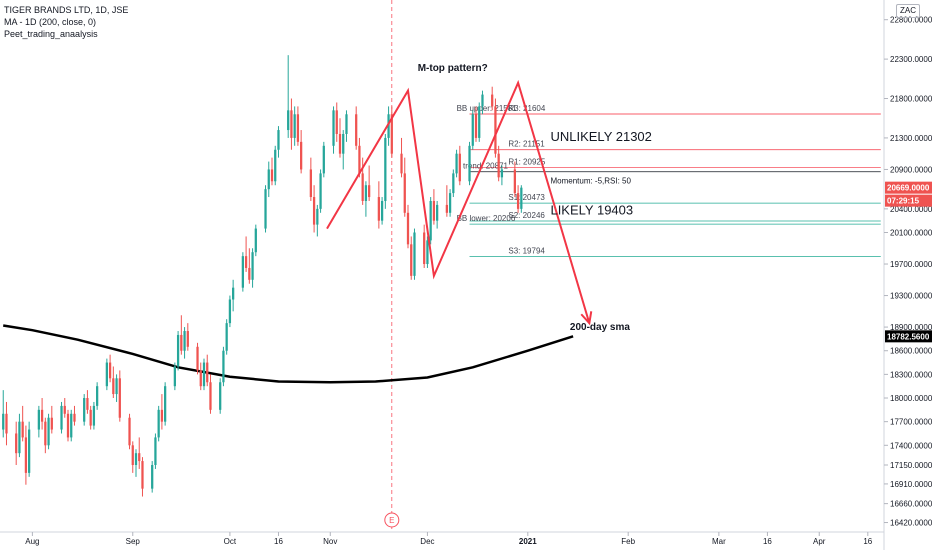 This screenshot has width=932, height=550. Describe the element at coordinates (427, 541) in the screenshot. I see `time-tick-label: Dec` at that location.